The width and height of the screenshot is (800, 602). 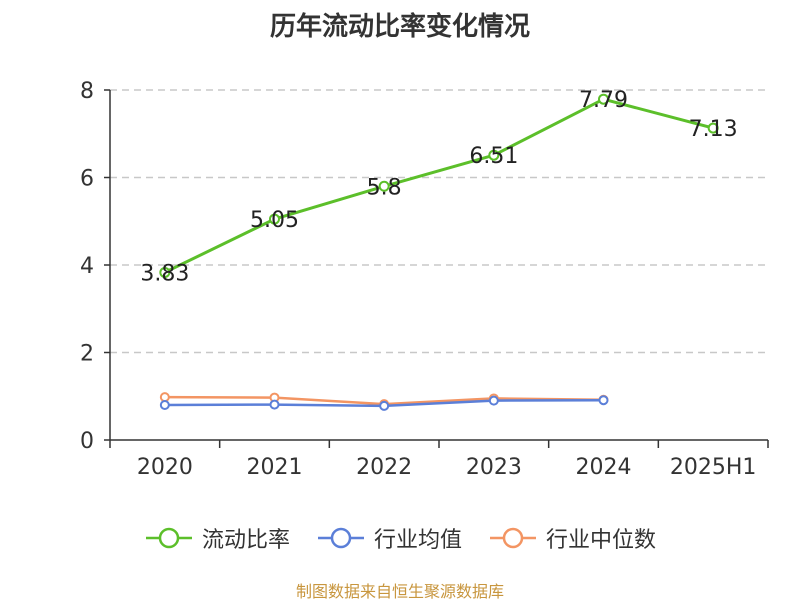 I want to click on x-tick-label-2: 2022, so click(x=384, y=467).